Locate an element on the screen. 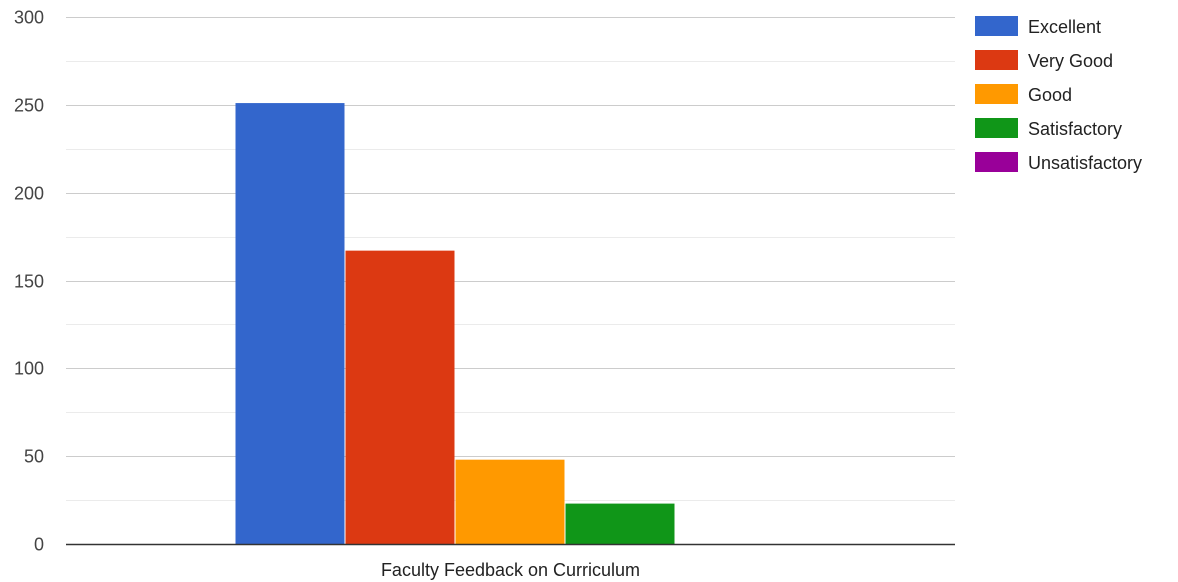  y-tick-label: 150 is located at coordinates (29, 282).